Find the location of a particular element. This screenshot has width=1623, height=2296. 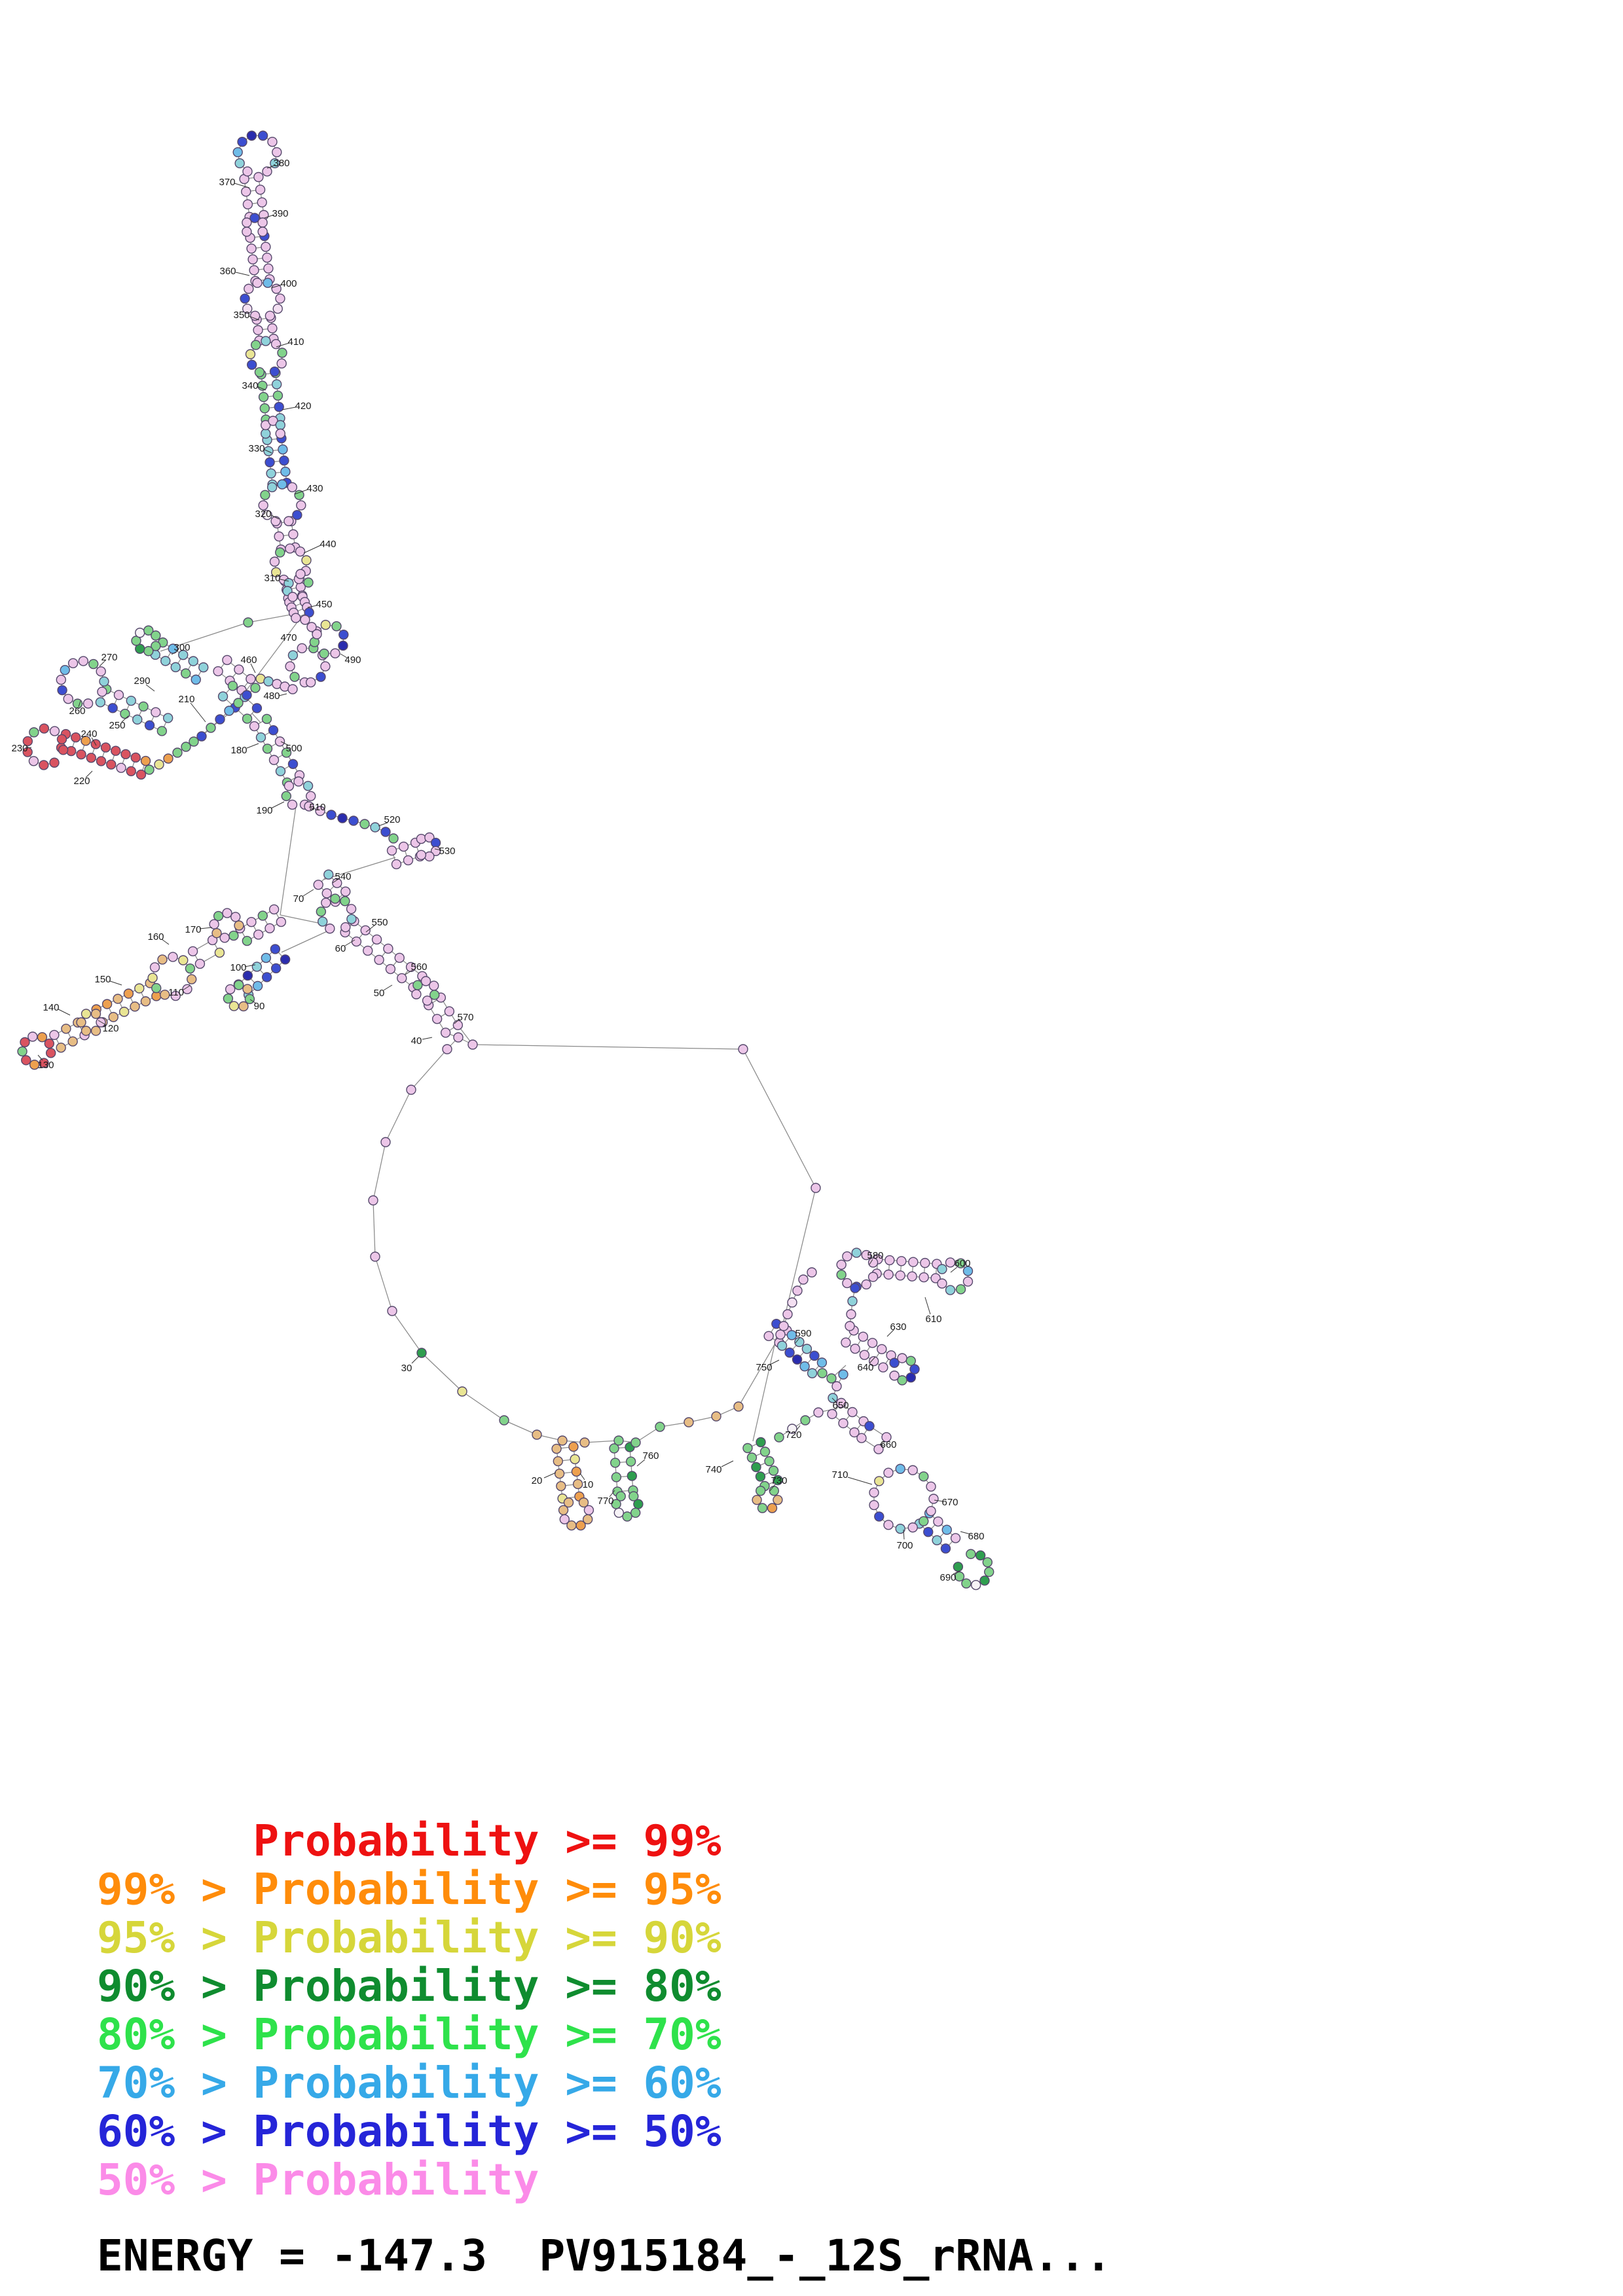

legend-row-2: 99% > Probability >= 95% is located at coordinates (409, 1889).